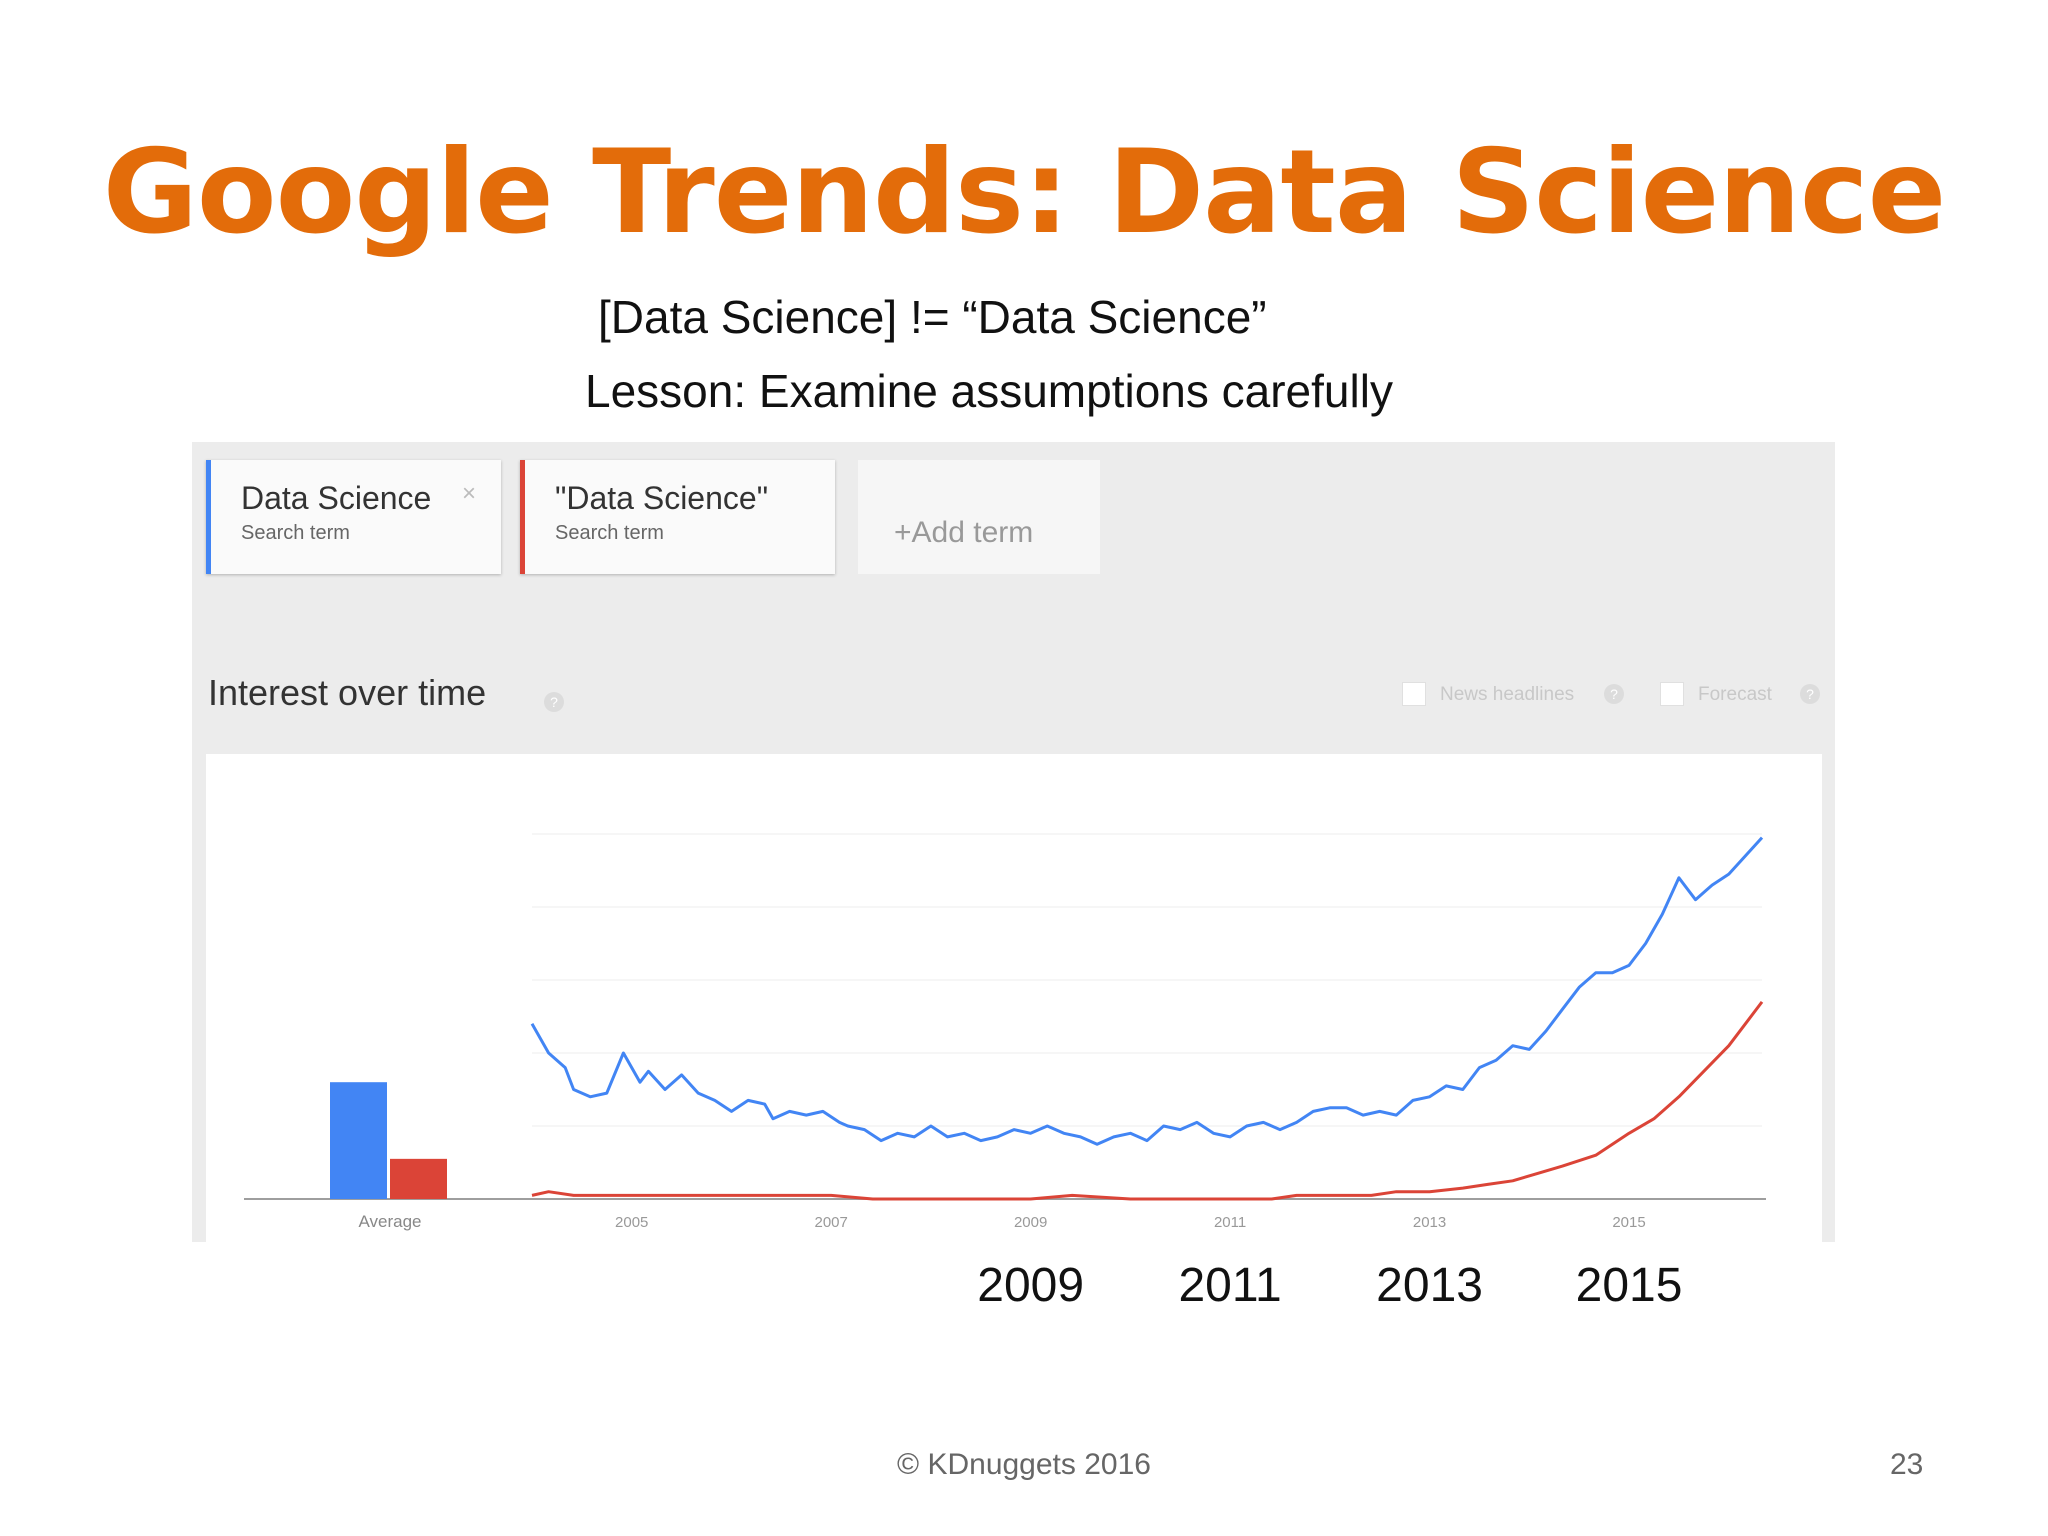 Image resolution: width=2048 pixels, height=1536 pixels. I want to click on news-headlines-checkbox, so click(1414, 694).